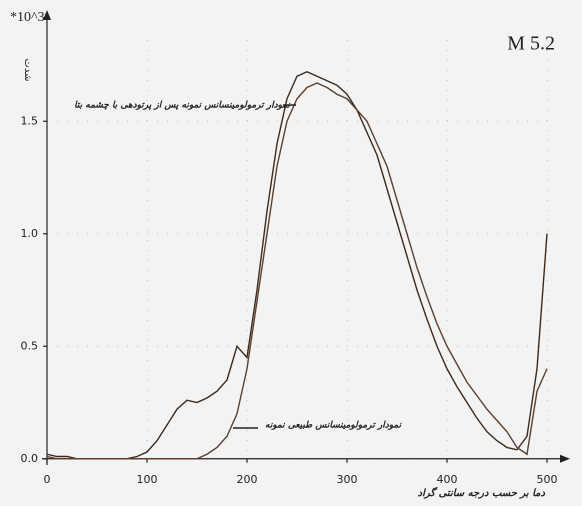  I want to click on y-tick-label: 1.5, so click(30, 120).